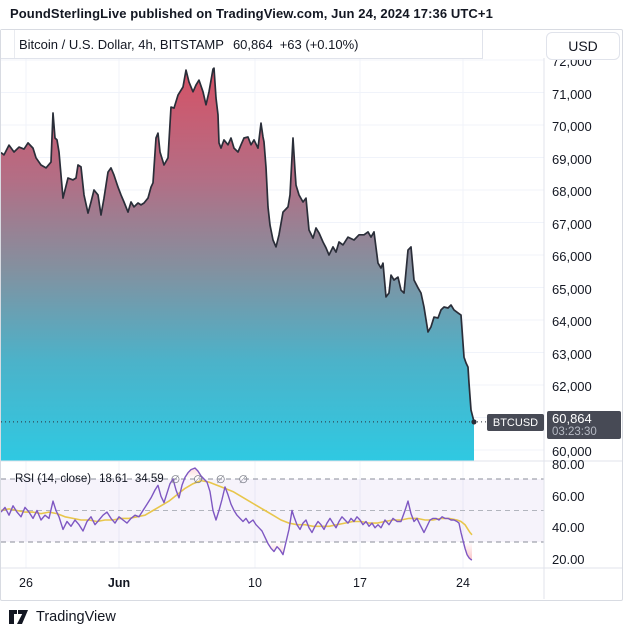 This screenshot has height=634, width=623. Describe the element at coordinates (568, 496) in the screenshot. I see `rsi-tick-label: 60.00` at that location.